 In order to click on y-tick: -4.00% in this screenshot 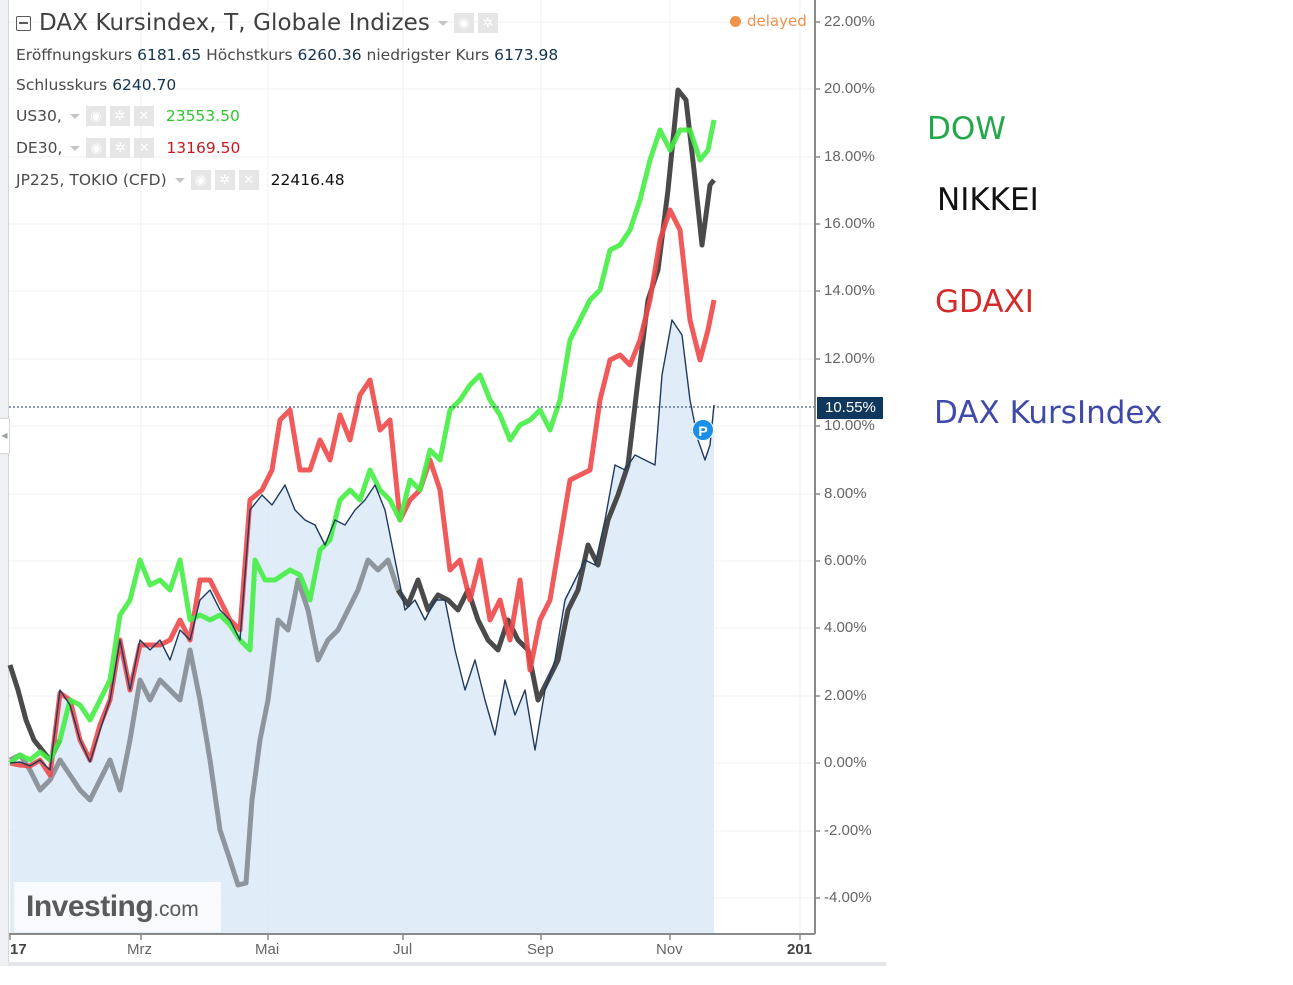, I will do `click(848, 897)`.